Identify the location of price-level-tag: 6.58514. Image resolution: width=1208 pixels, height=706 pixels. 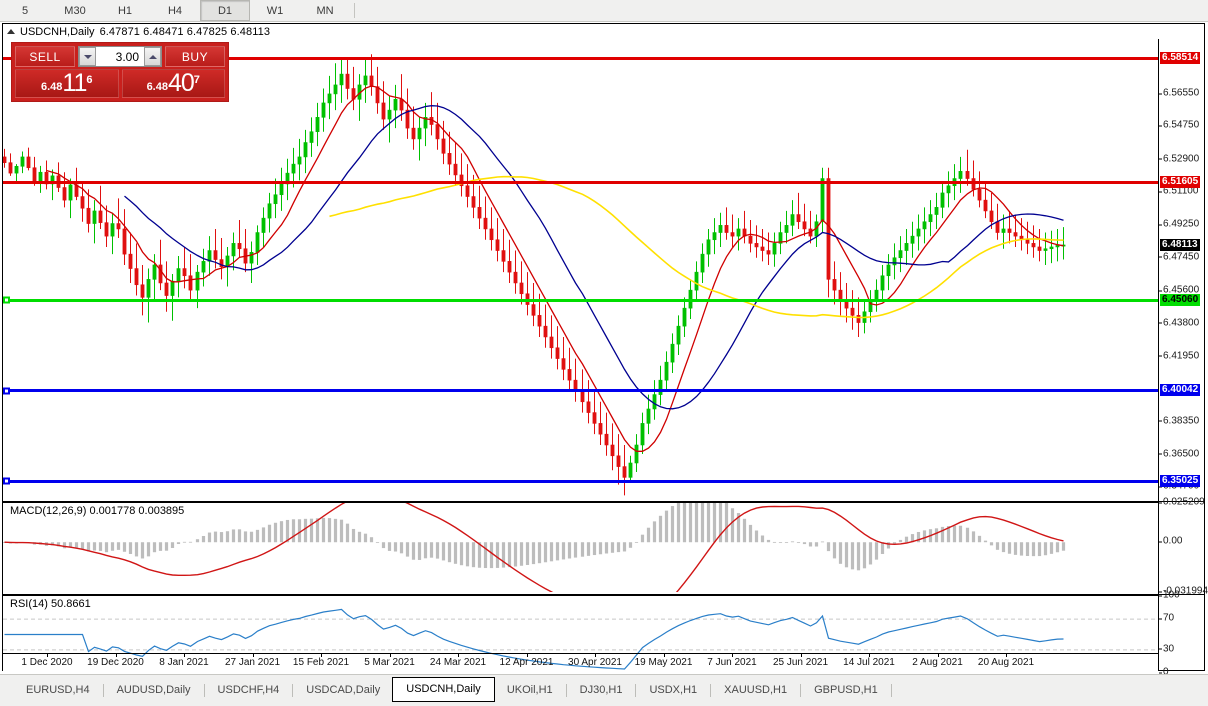
(1180, 57).